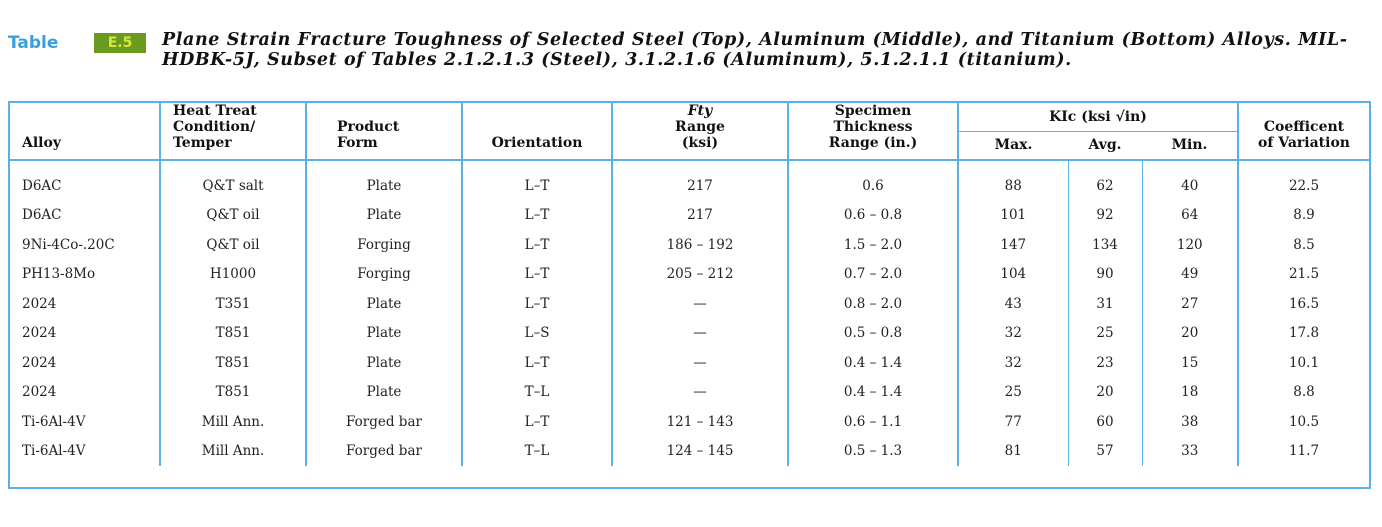  I want to click on cell-kic-min: 33, so click(1190, 451).